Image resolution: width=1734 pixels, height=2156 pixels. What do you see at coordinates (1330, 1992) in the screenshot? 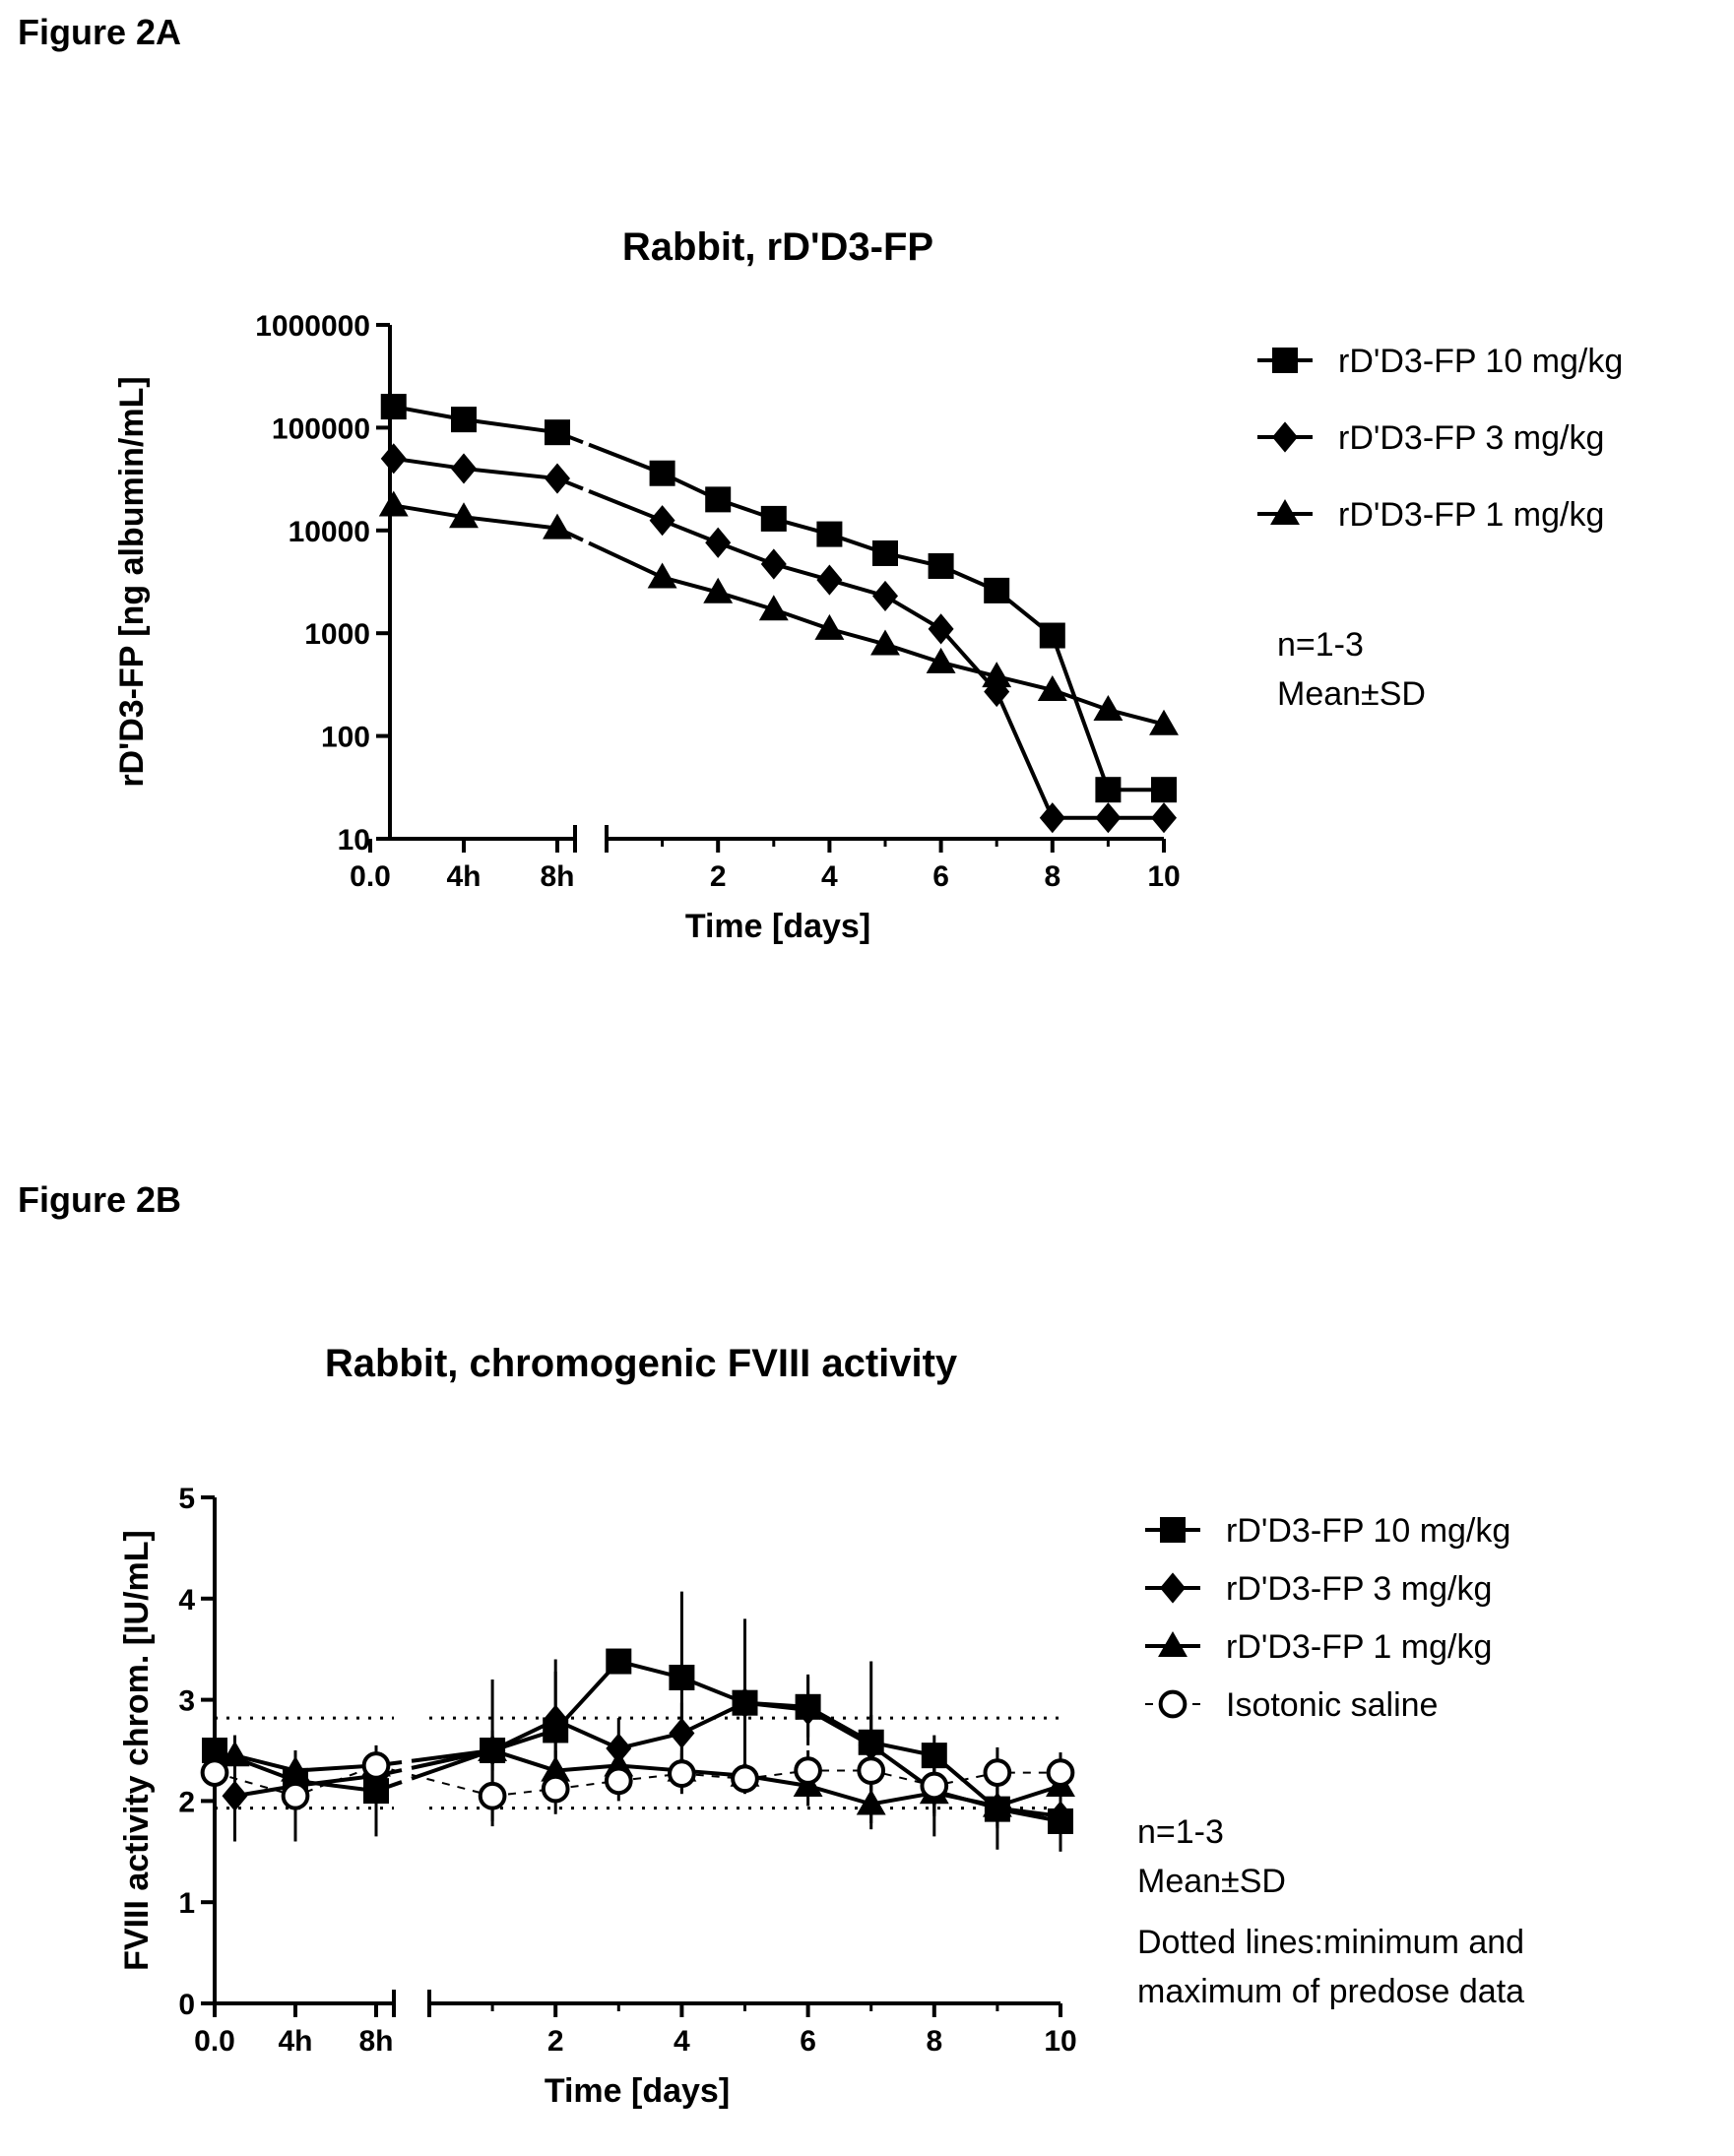
I see `note-text: maximum of predose data` at bounding box center [1330, 1992].